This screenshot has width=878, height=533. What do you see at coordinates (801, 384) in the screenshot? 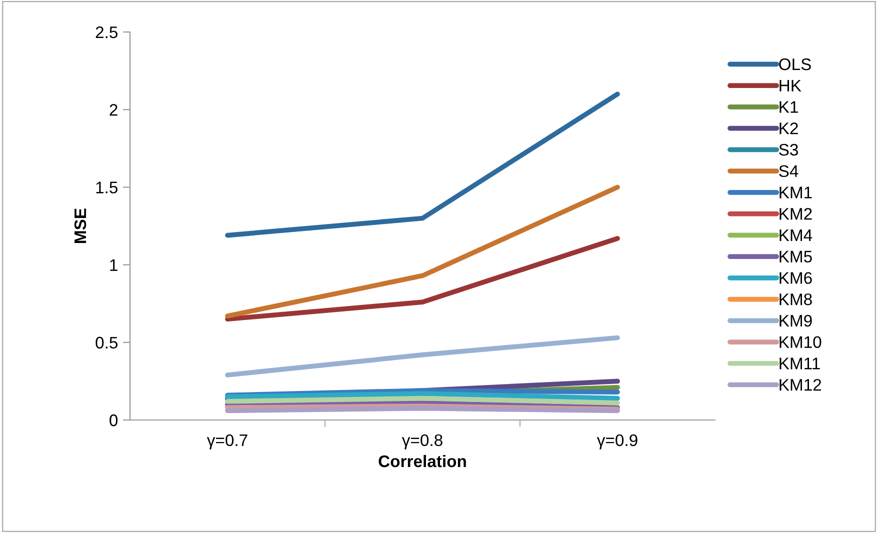
I see `legend-label: KM12` at bounding box center [801, 384].